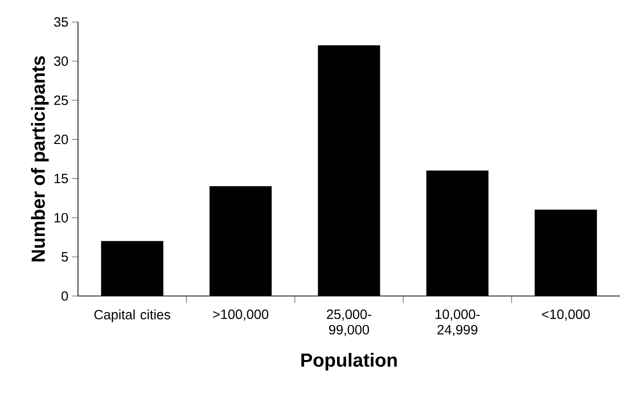  I want to click on y-tick-label: 10, so click(61, 217).